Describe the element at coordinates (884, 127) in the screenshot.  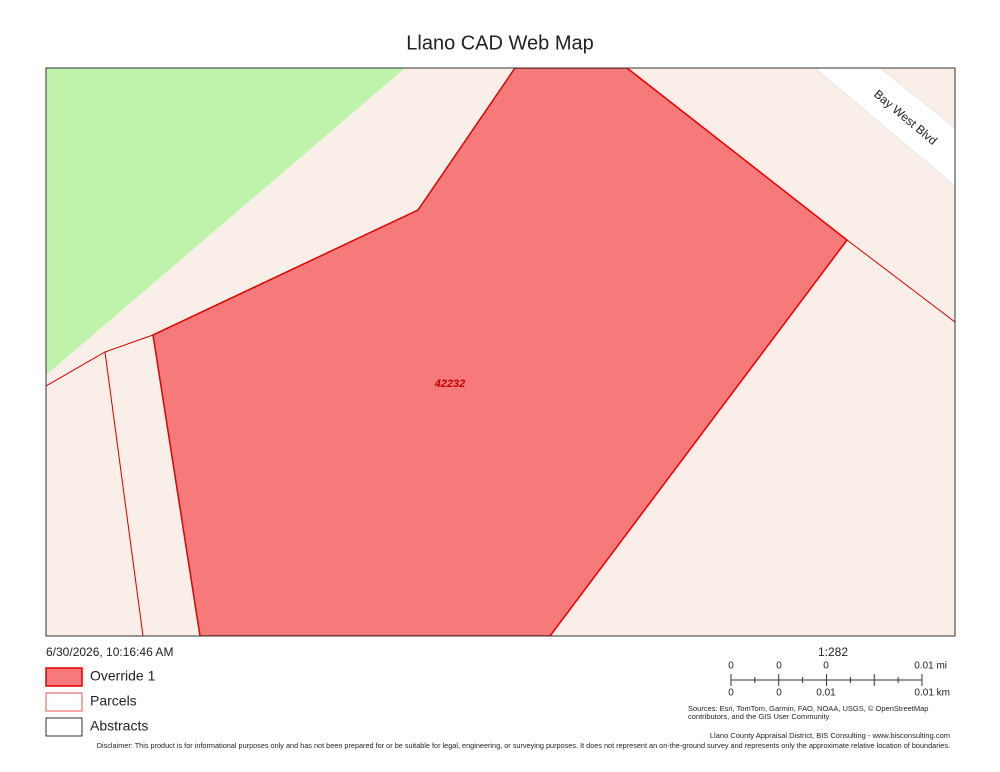
I see `road` at that location.